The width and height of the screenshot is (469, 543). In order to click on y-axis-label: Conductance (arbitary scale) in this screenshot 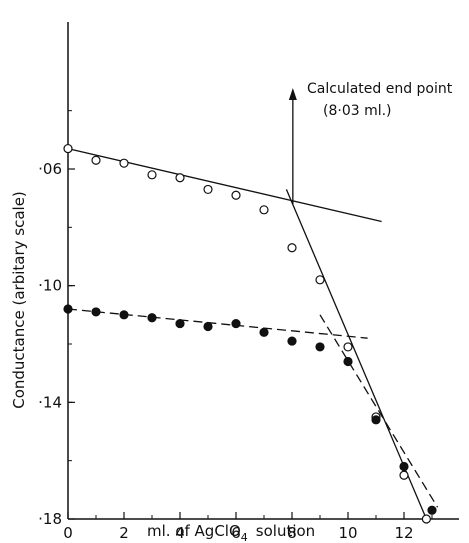, I will do `click(19, 300)`.